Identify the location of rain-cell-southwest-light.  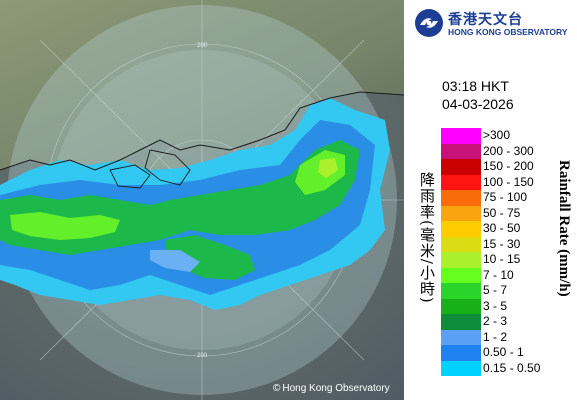
(175, 261).